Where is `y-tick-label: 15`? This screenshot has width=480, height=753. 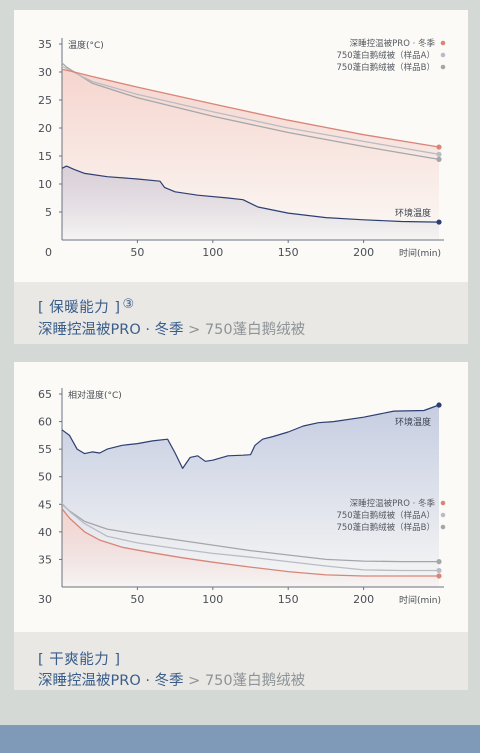 y-tick-label: 15 is located at coordinates (45, 156).